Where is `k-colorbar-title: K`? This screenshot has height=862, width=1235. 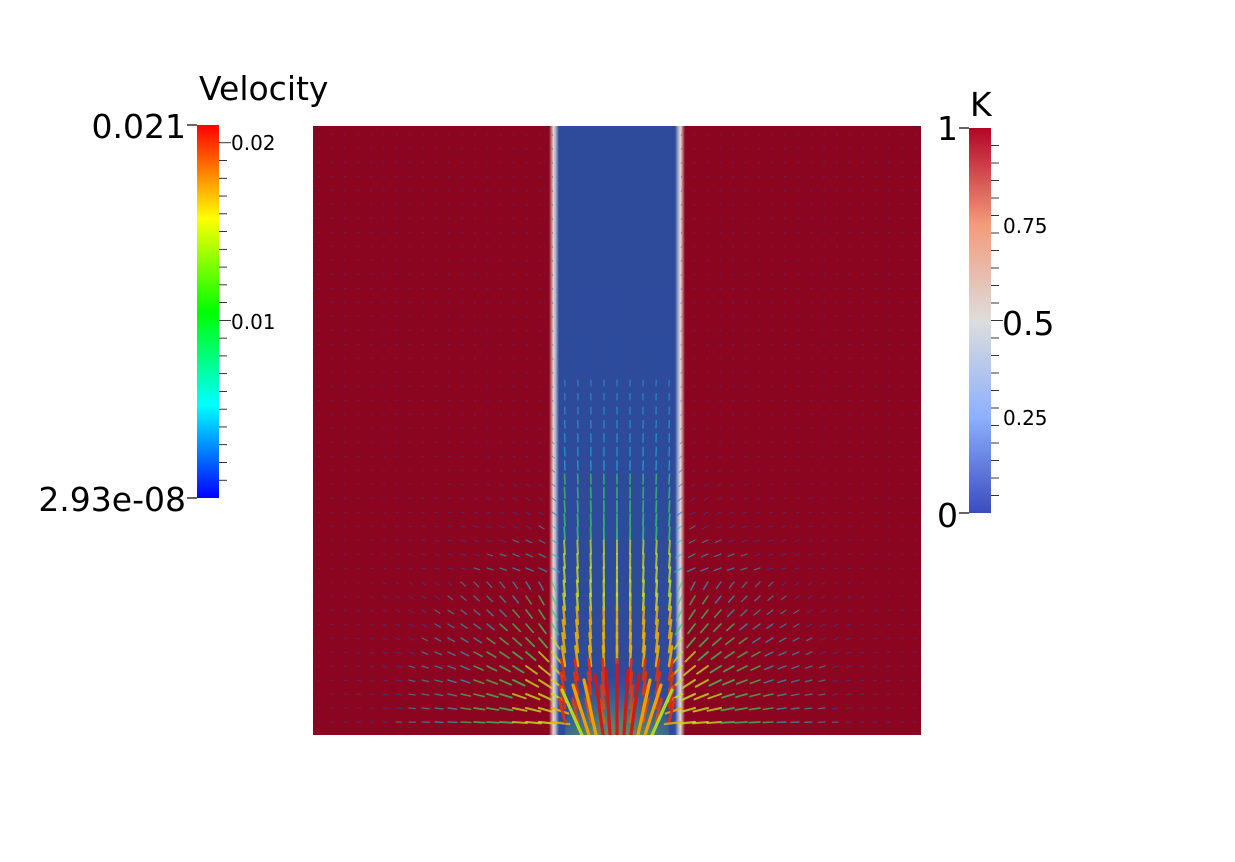
k-colorbar-title: K is located at coordinates (981, 104).